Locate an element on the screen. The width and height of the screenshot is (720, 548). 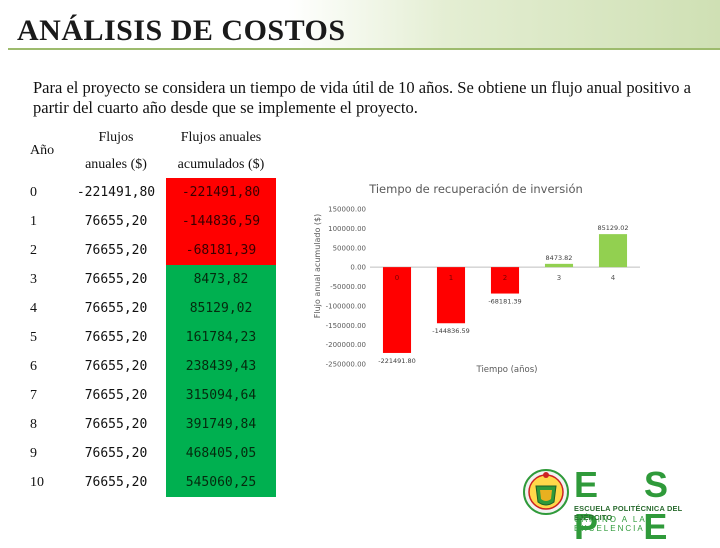
table-row: 10 76655,20 545060,25 is located at coordinates (153, 482).